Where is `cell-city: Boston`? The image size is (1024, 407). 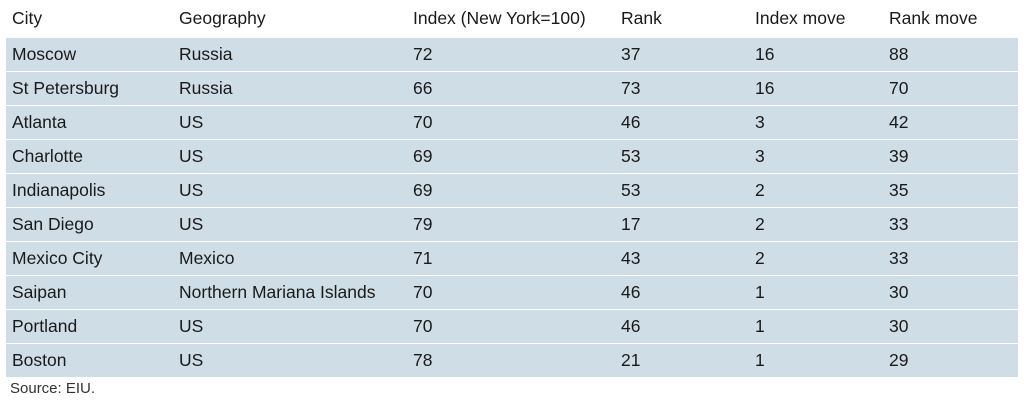
cell-city: Boston is located at coordinates (89, 360).